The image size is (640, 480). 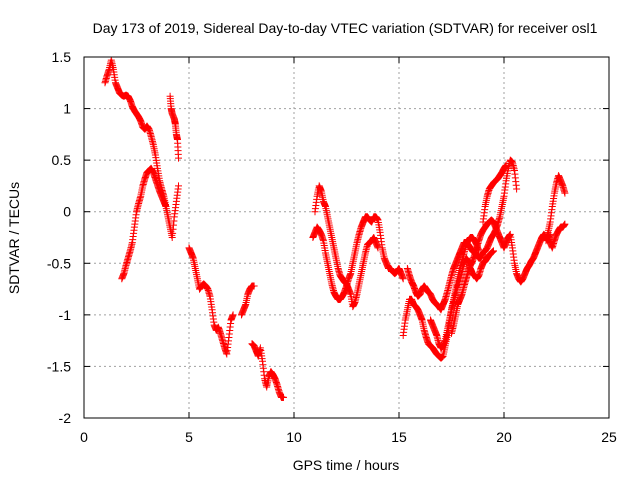 What do you see at coordinates (67, 212) in the screenshot?
I see `y-tick-label: 0` at bounding box center [67, 212].